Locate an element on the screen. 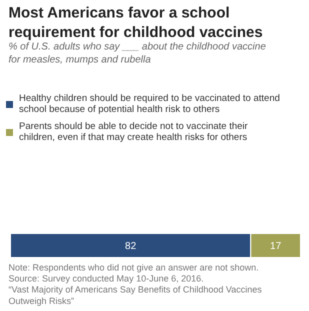 This screenshot has height=311, width=309. legend-label: Parents should be able to decide not to vaccinate their children, even if that may create health risks for others is located at coordinates (133, 132).